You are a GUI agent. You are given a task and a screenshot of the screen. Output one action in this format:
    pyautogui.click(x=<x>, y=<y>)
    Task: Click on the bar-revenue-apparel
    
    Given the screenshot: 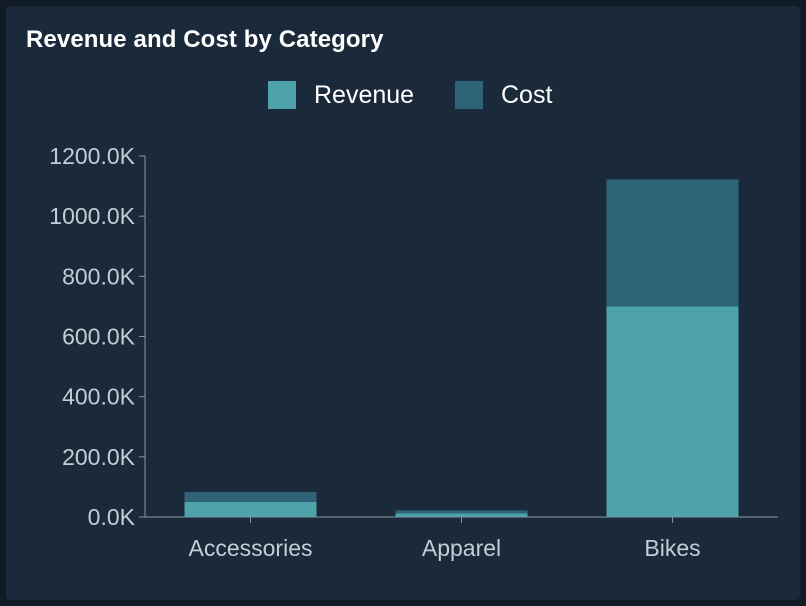 What is the action you would take?
    pyautogui.click(x=461, y=515)
    